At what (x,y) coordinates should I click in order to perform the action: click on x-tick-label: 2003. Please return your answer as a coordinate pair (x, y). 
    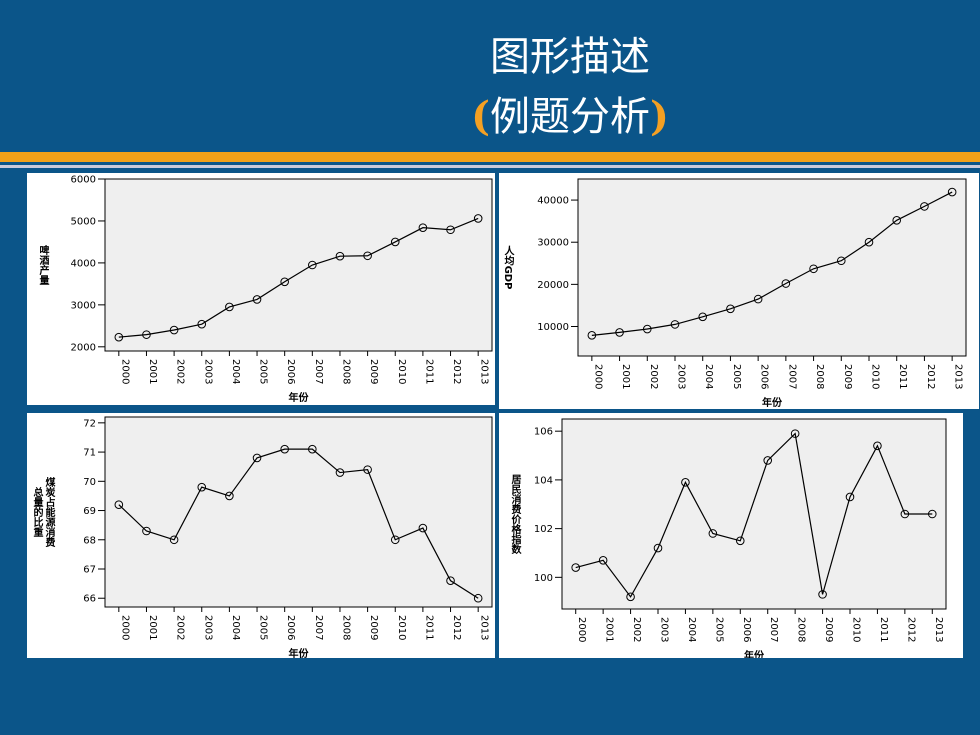
    Looking at the image, I should click on (207, 371).